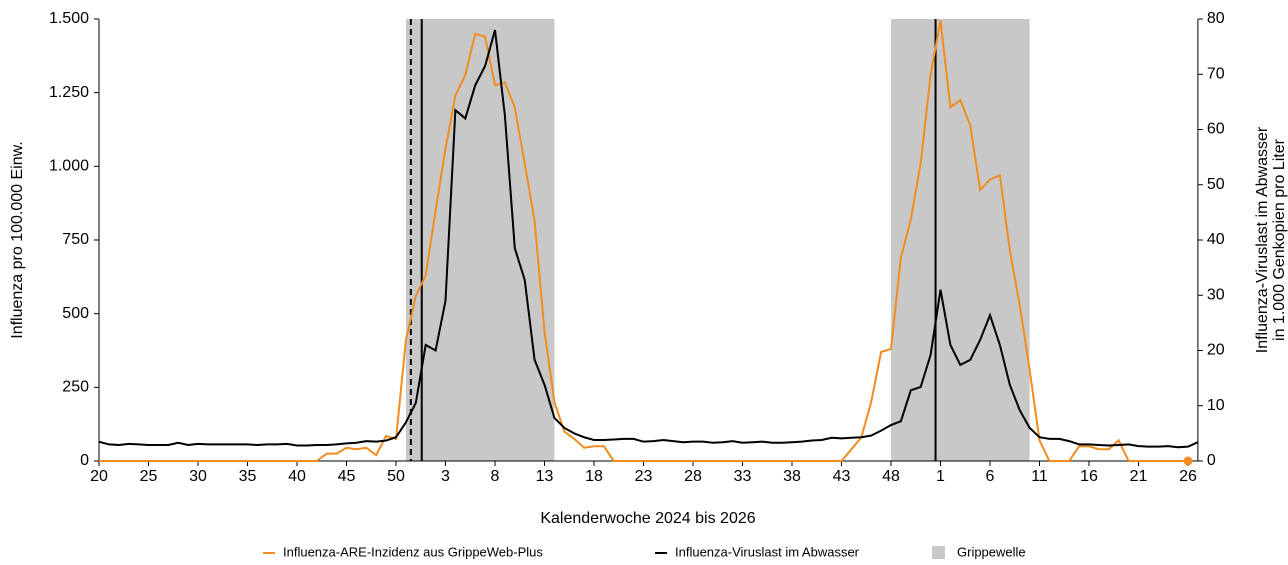 Image resolution: width=1288 pixels, height=565 pixels. I want to click on x-tick-label: 16, so click(1089, 476).